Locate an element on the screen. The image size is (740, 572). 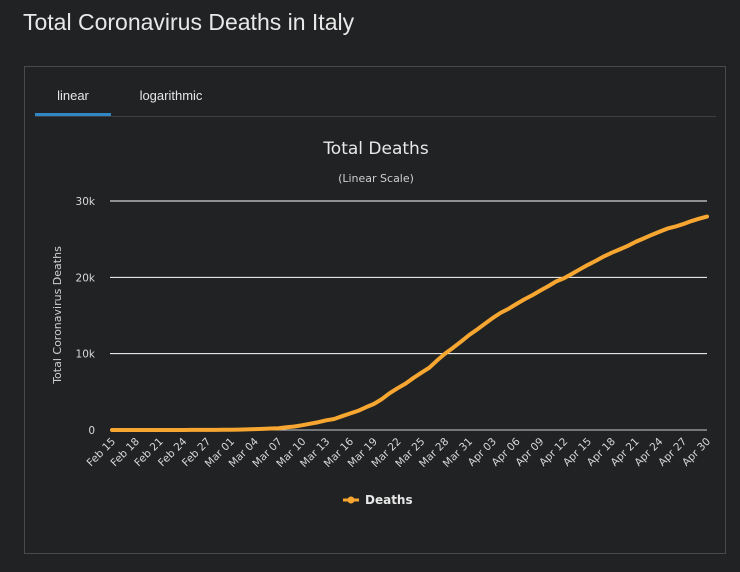
chart-title: Total Deaths is located at coordinates (375, 149).